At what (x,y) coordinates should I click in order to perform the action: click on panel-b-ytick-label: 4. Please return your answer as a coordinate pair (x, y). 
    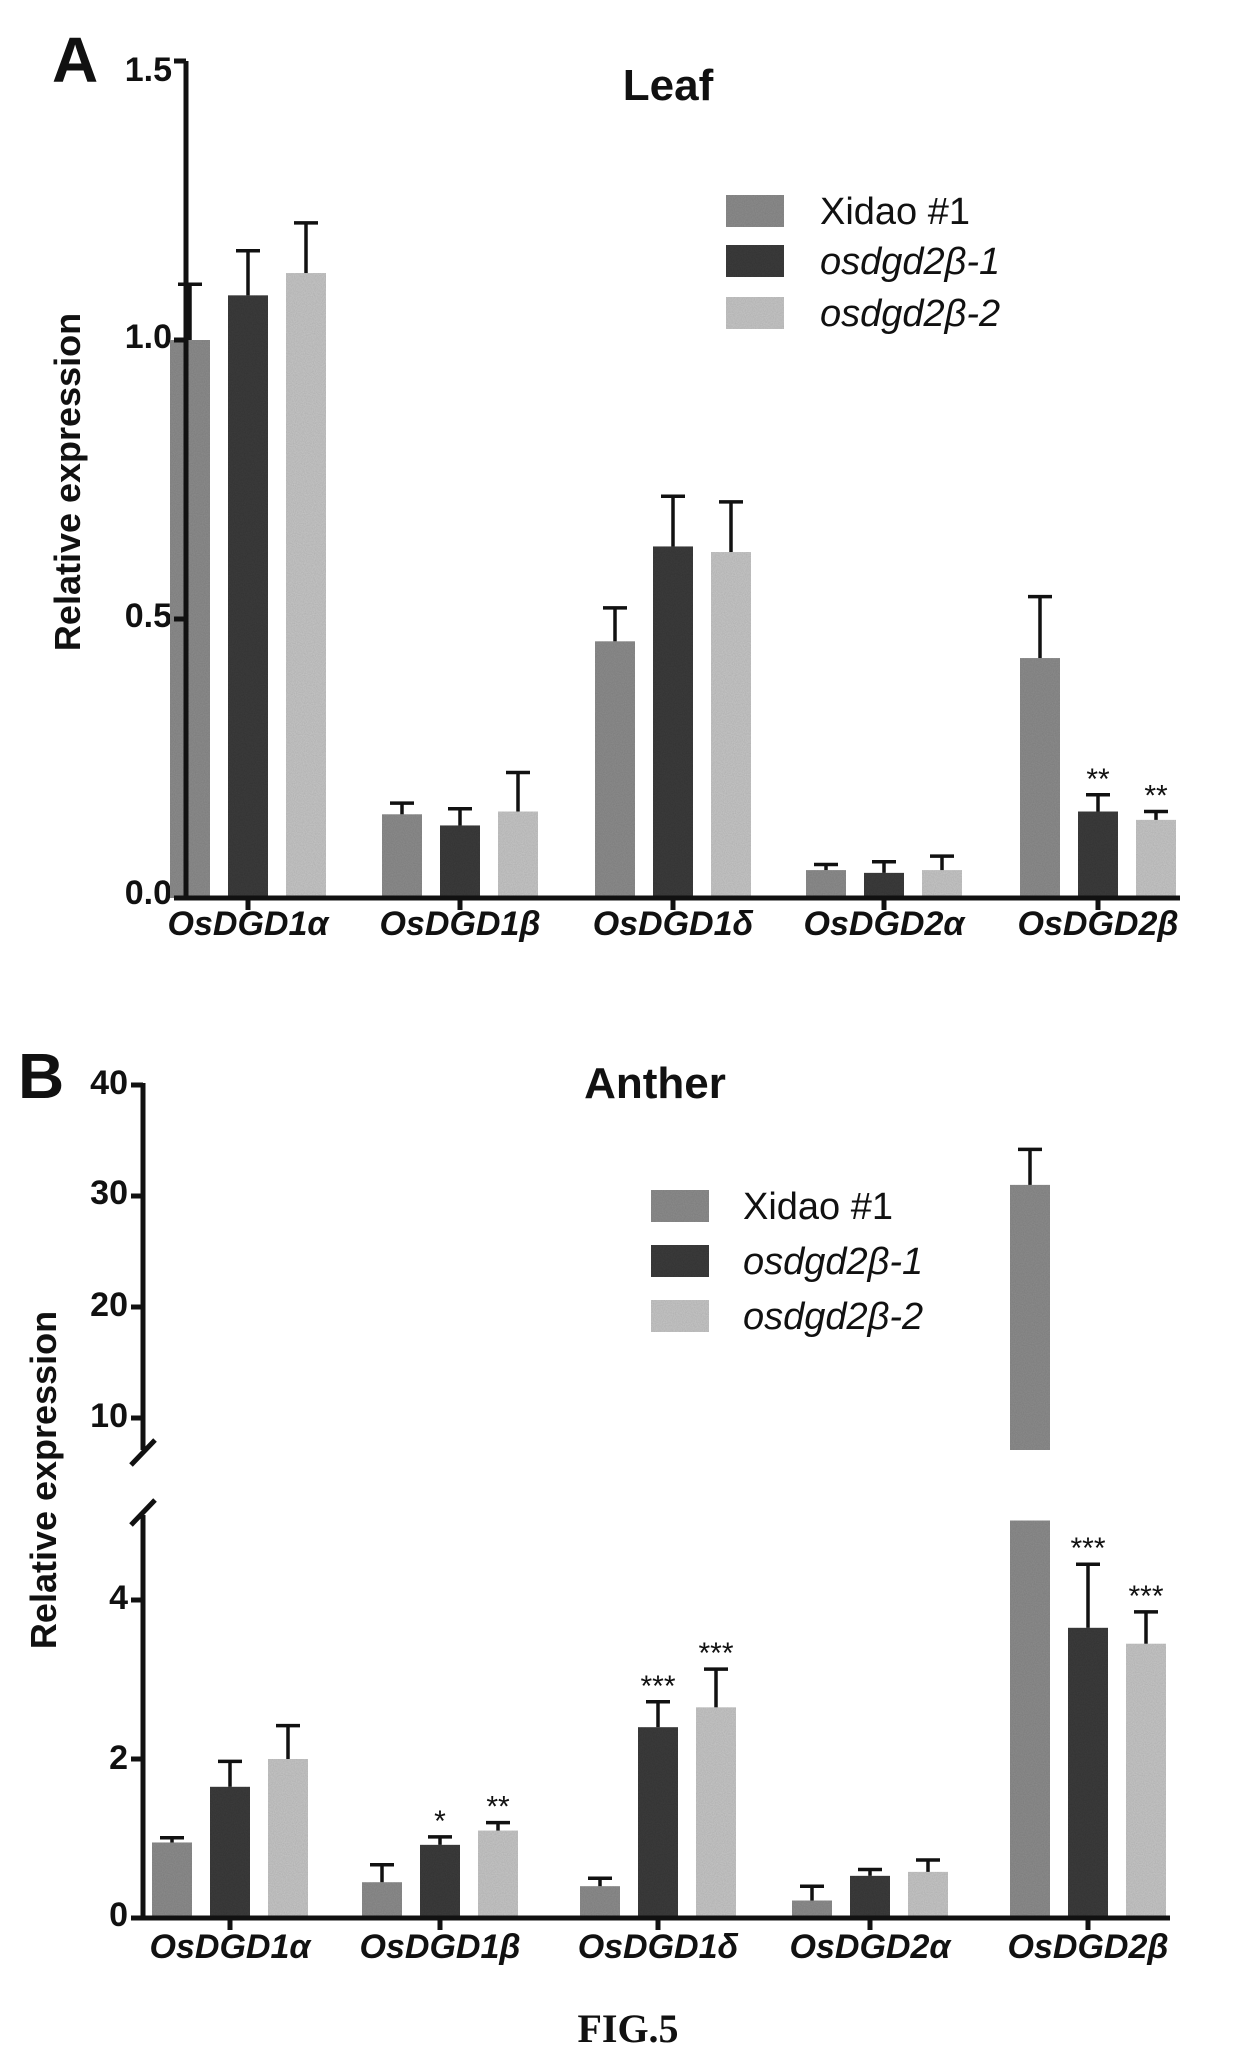
    Looking at the image, I should click on (118, 1598).